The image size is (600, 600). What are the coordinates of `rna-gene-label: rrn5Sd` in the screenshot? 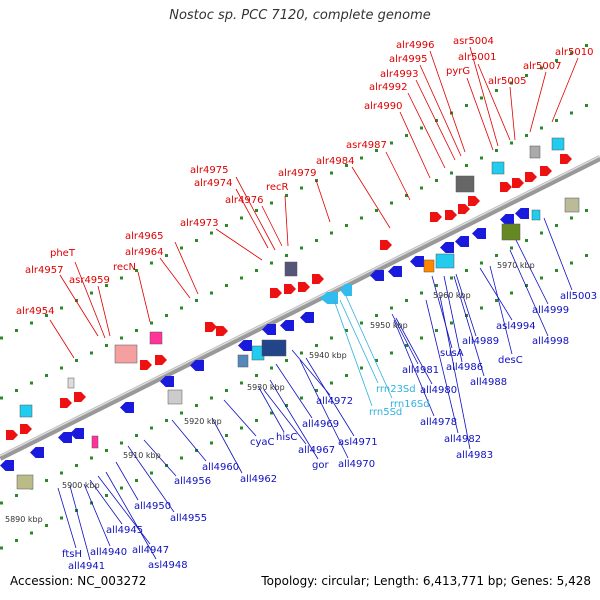 It's located at (385, 412).